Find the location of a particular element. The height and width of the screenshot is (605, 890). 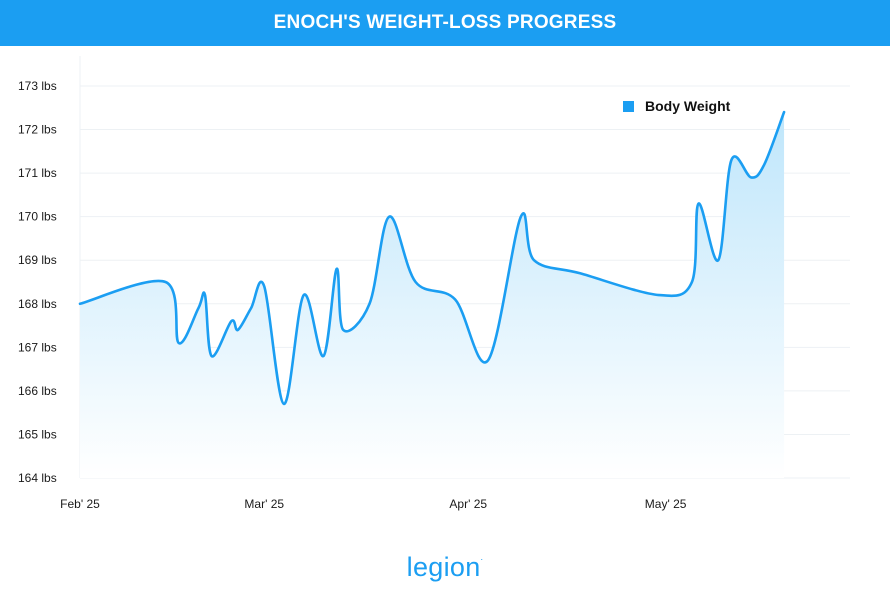

y-tick-label: 172 lbs is located at coordinates (37, 130).